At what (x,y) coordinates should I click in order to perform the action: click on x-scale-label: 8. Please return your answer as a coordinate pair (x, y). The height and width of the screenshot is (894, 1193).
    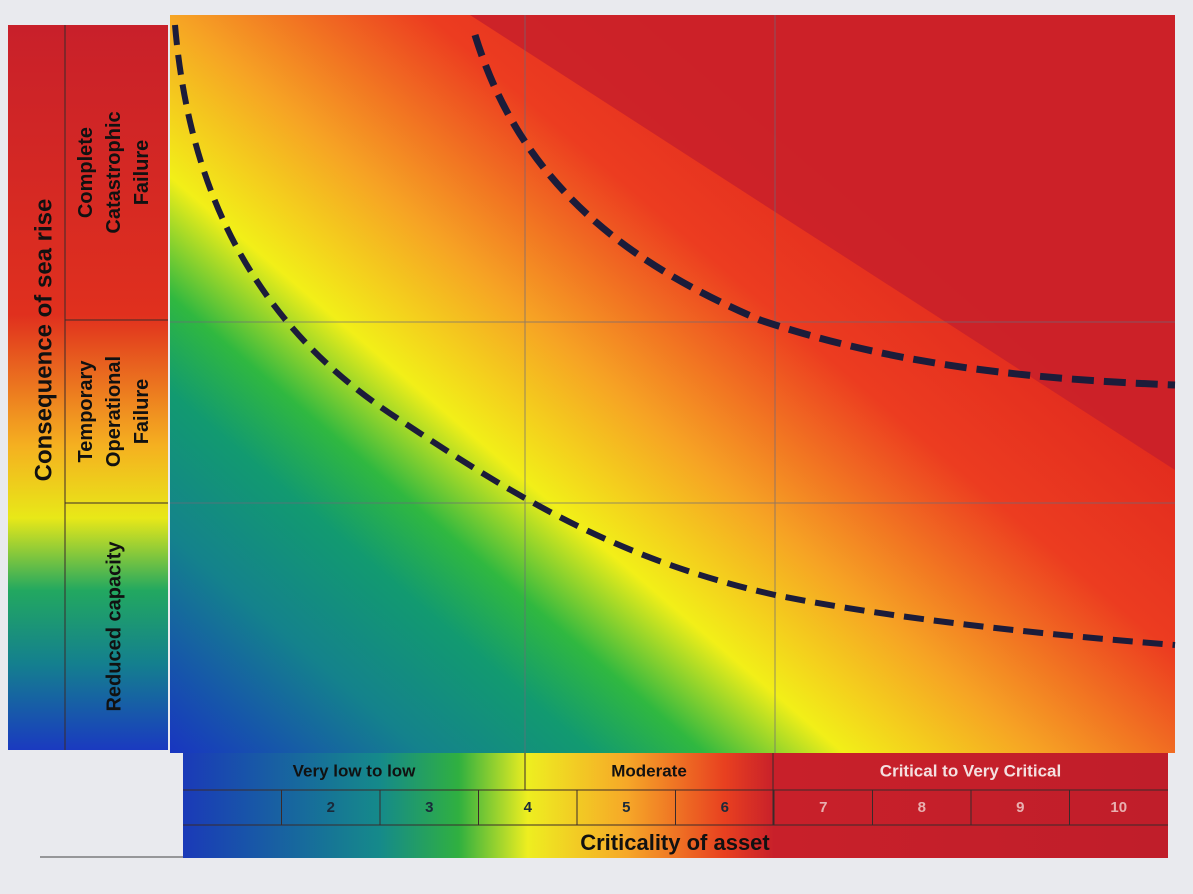
    Looking at the image, I should click on (922, 807).